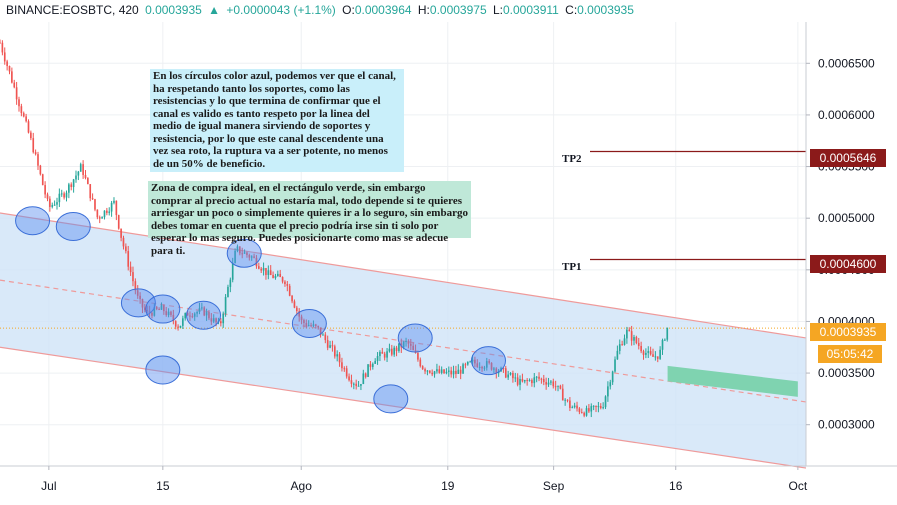  I want to click on close-value: 0.0003935, so click(605, 10).